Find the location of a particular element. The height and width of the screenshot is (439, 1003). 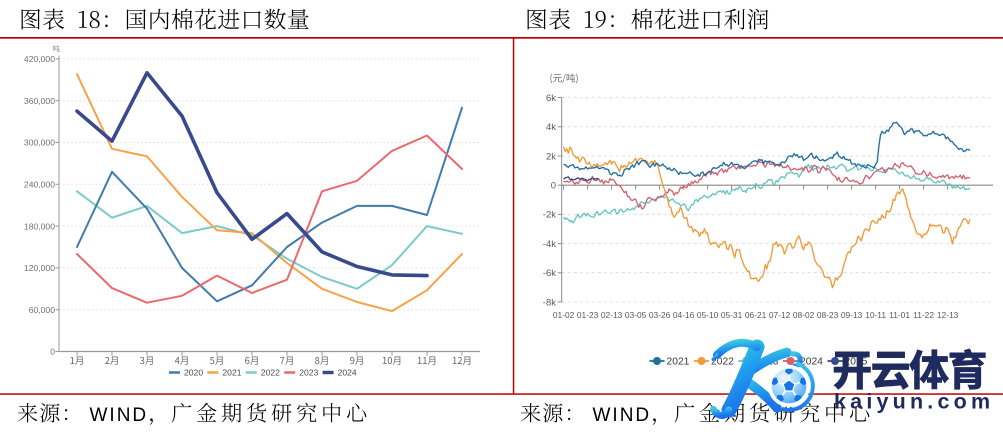

svg-text: 11-22 is located at coordinates (923, 315).